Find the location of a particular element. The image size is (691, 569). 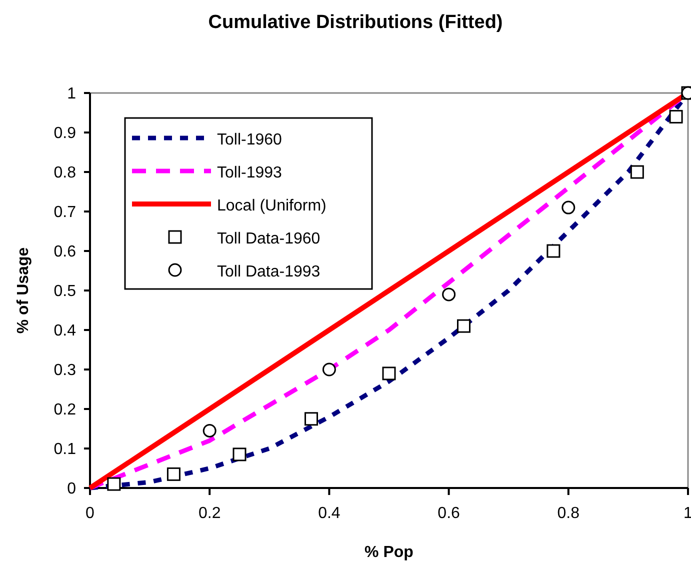

y-tick-label: 0.2 is located at coordinates (65, 410).